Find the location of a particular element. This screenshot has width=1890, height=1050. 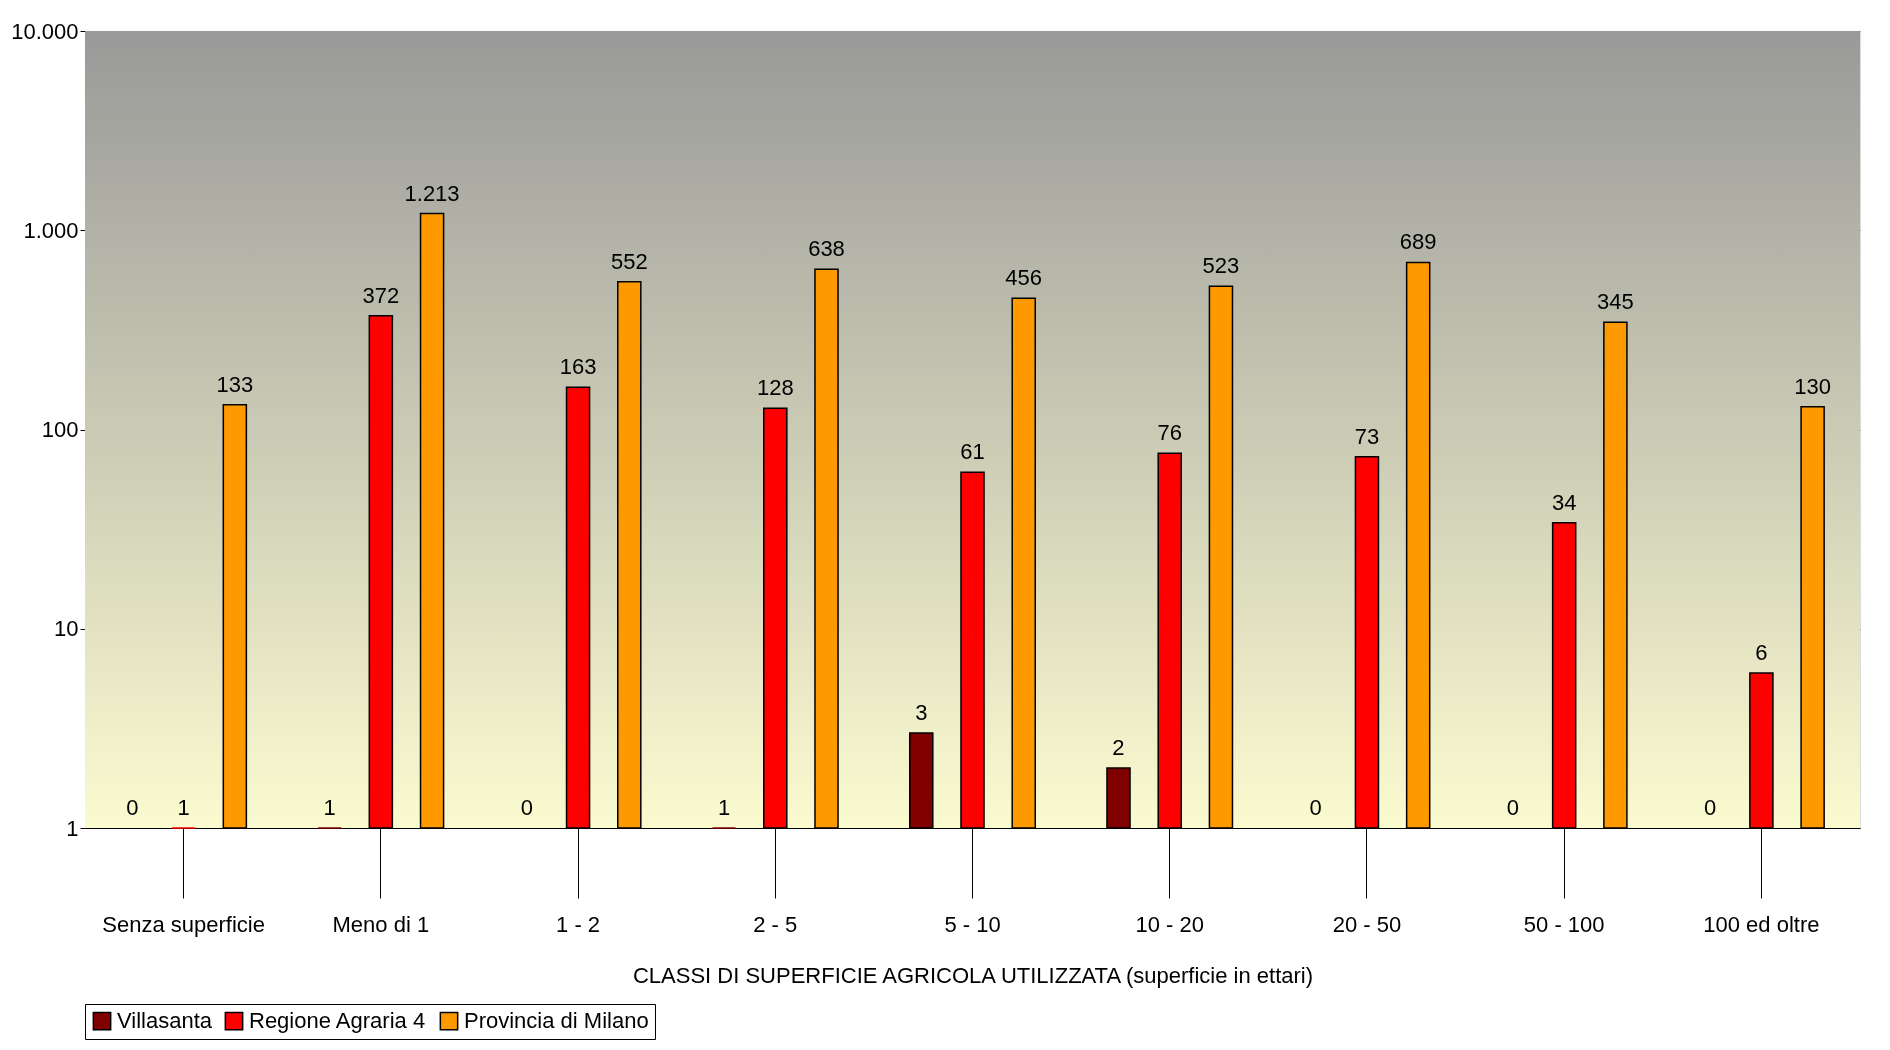

y-tick-label: 10.000 is located at coordinates (45, 31).